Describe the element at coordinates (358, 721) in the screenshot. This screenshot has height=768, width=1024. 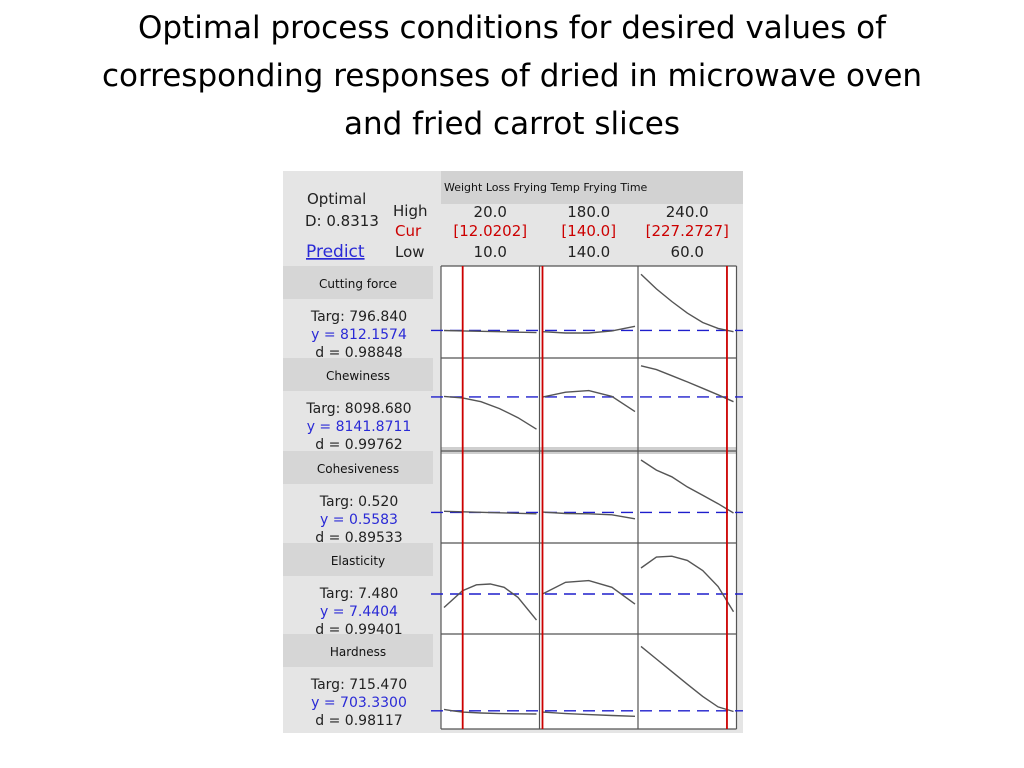
I see `response-desirability: d = 0.98117` at that location.